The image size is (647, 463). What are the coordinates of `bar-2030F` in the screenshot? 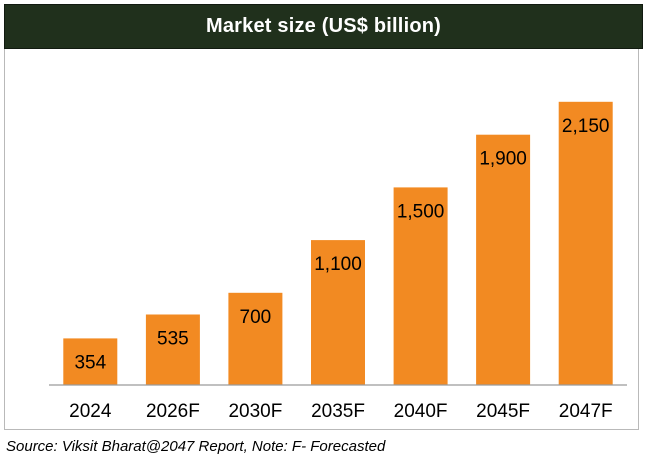 It's located at (255, 338).